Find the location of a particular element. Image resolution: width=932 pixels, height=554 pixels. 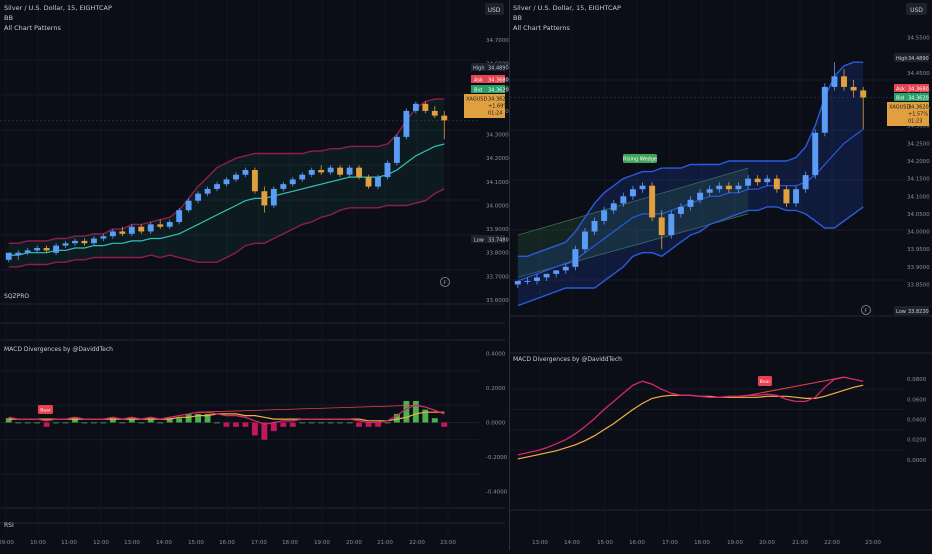

right-macd-tick: 0.0800 is located at coordinates (917, 380).